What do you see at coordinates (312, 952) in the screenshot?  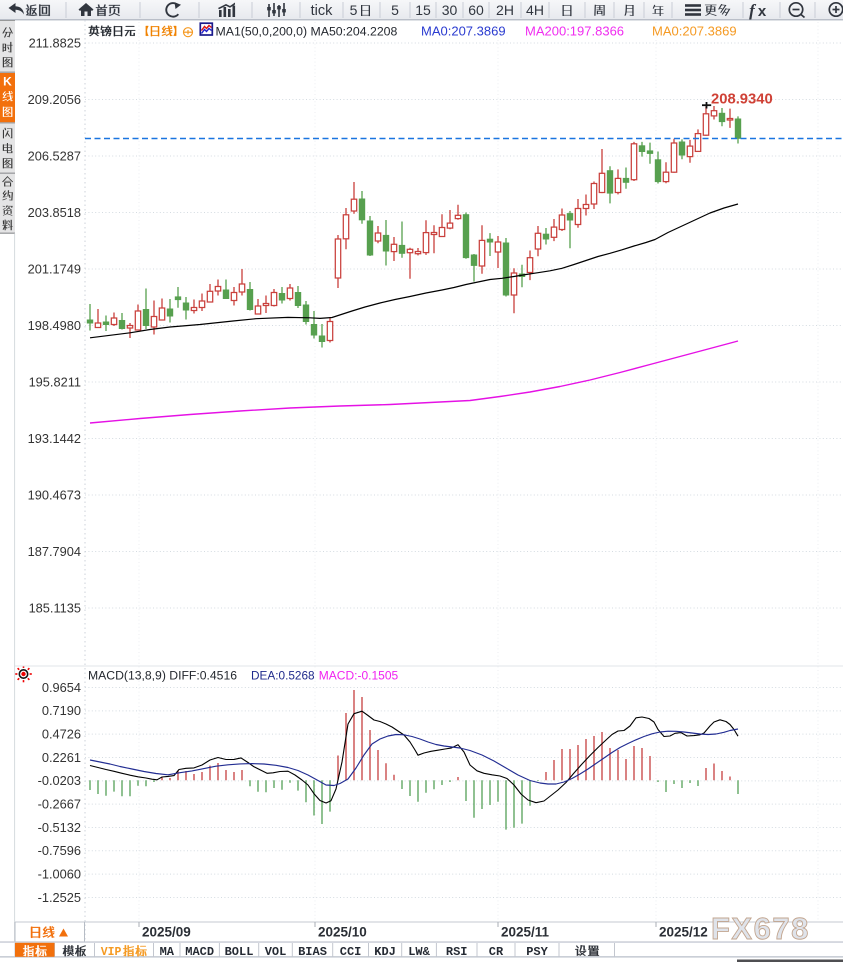 I see `svg-text: BIAS` at bounding box center [312, 952].